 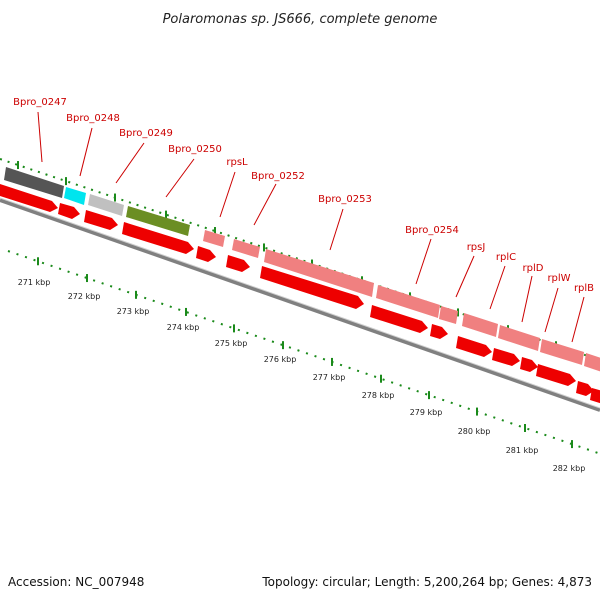 What do you see at coordinates (448, 315) in the screenshot?
I see `feature-rpsj` at bounding box center [448, 315].